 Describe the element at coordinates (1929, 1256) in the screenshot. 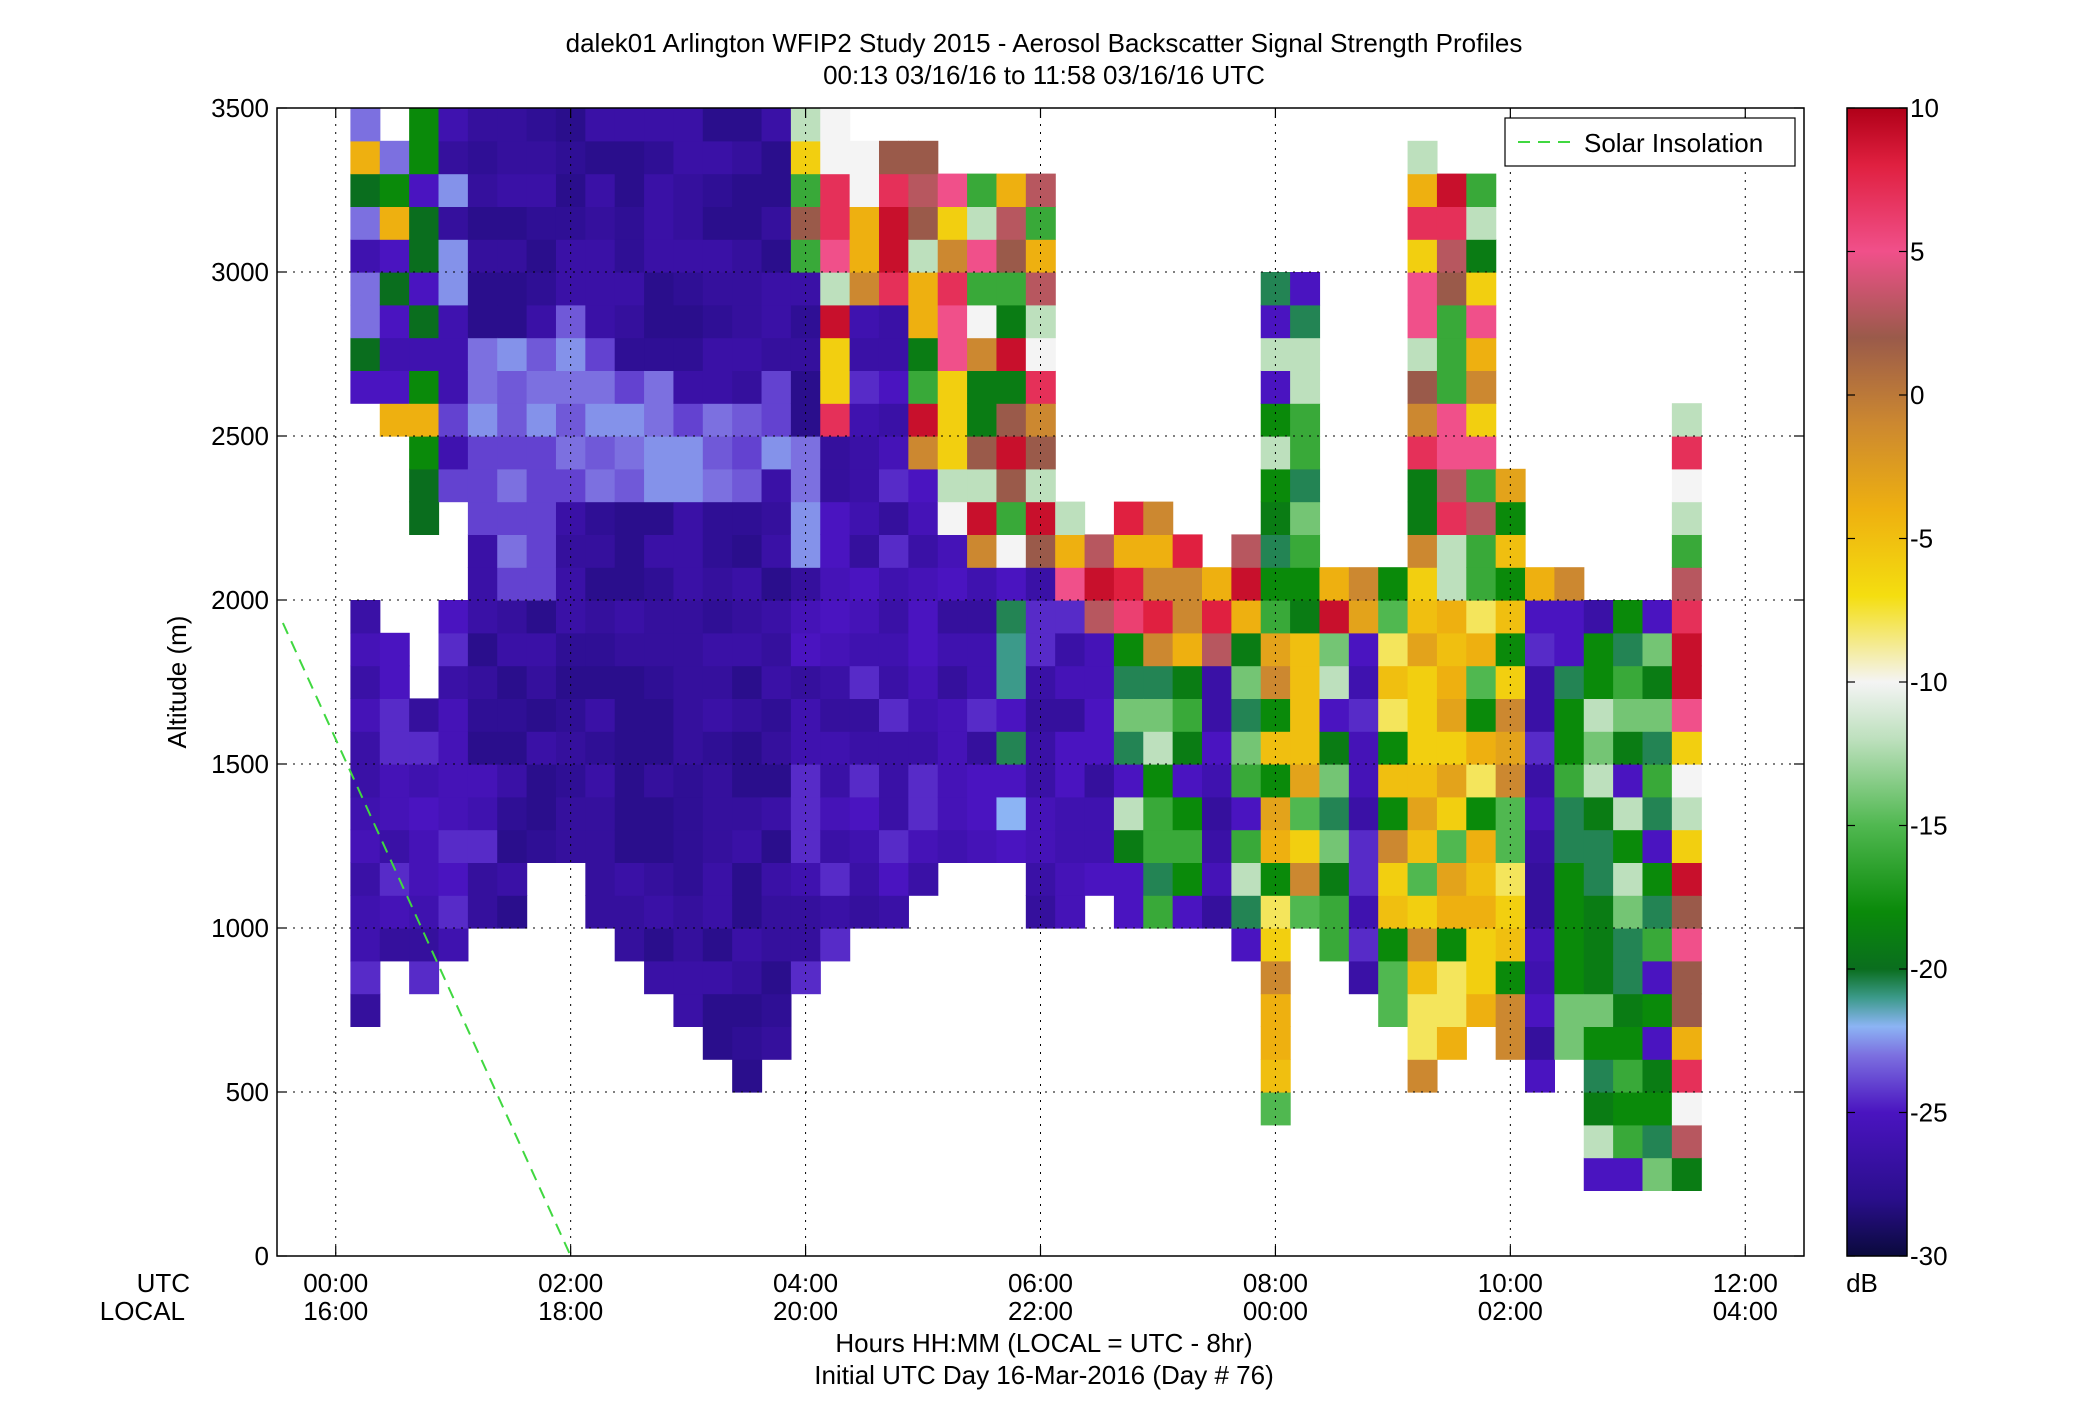

I see `colorbar-tick-label: -30` at that location.